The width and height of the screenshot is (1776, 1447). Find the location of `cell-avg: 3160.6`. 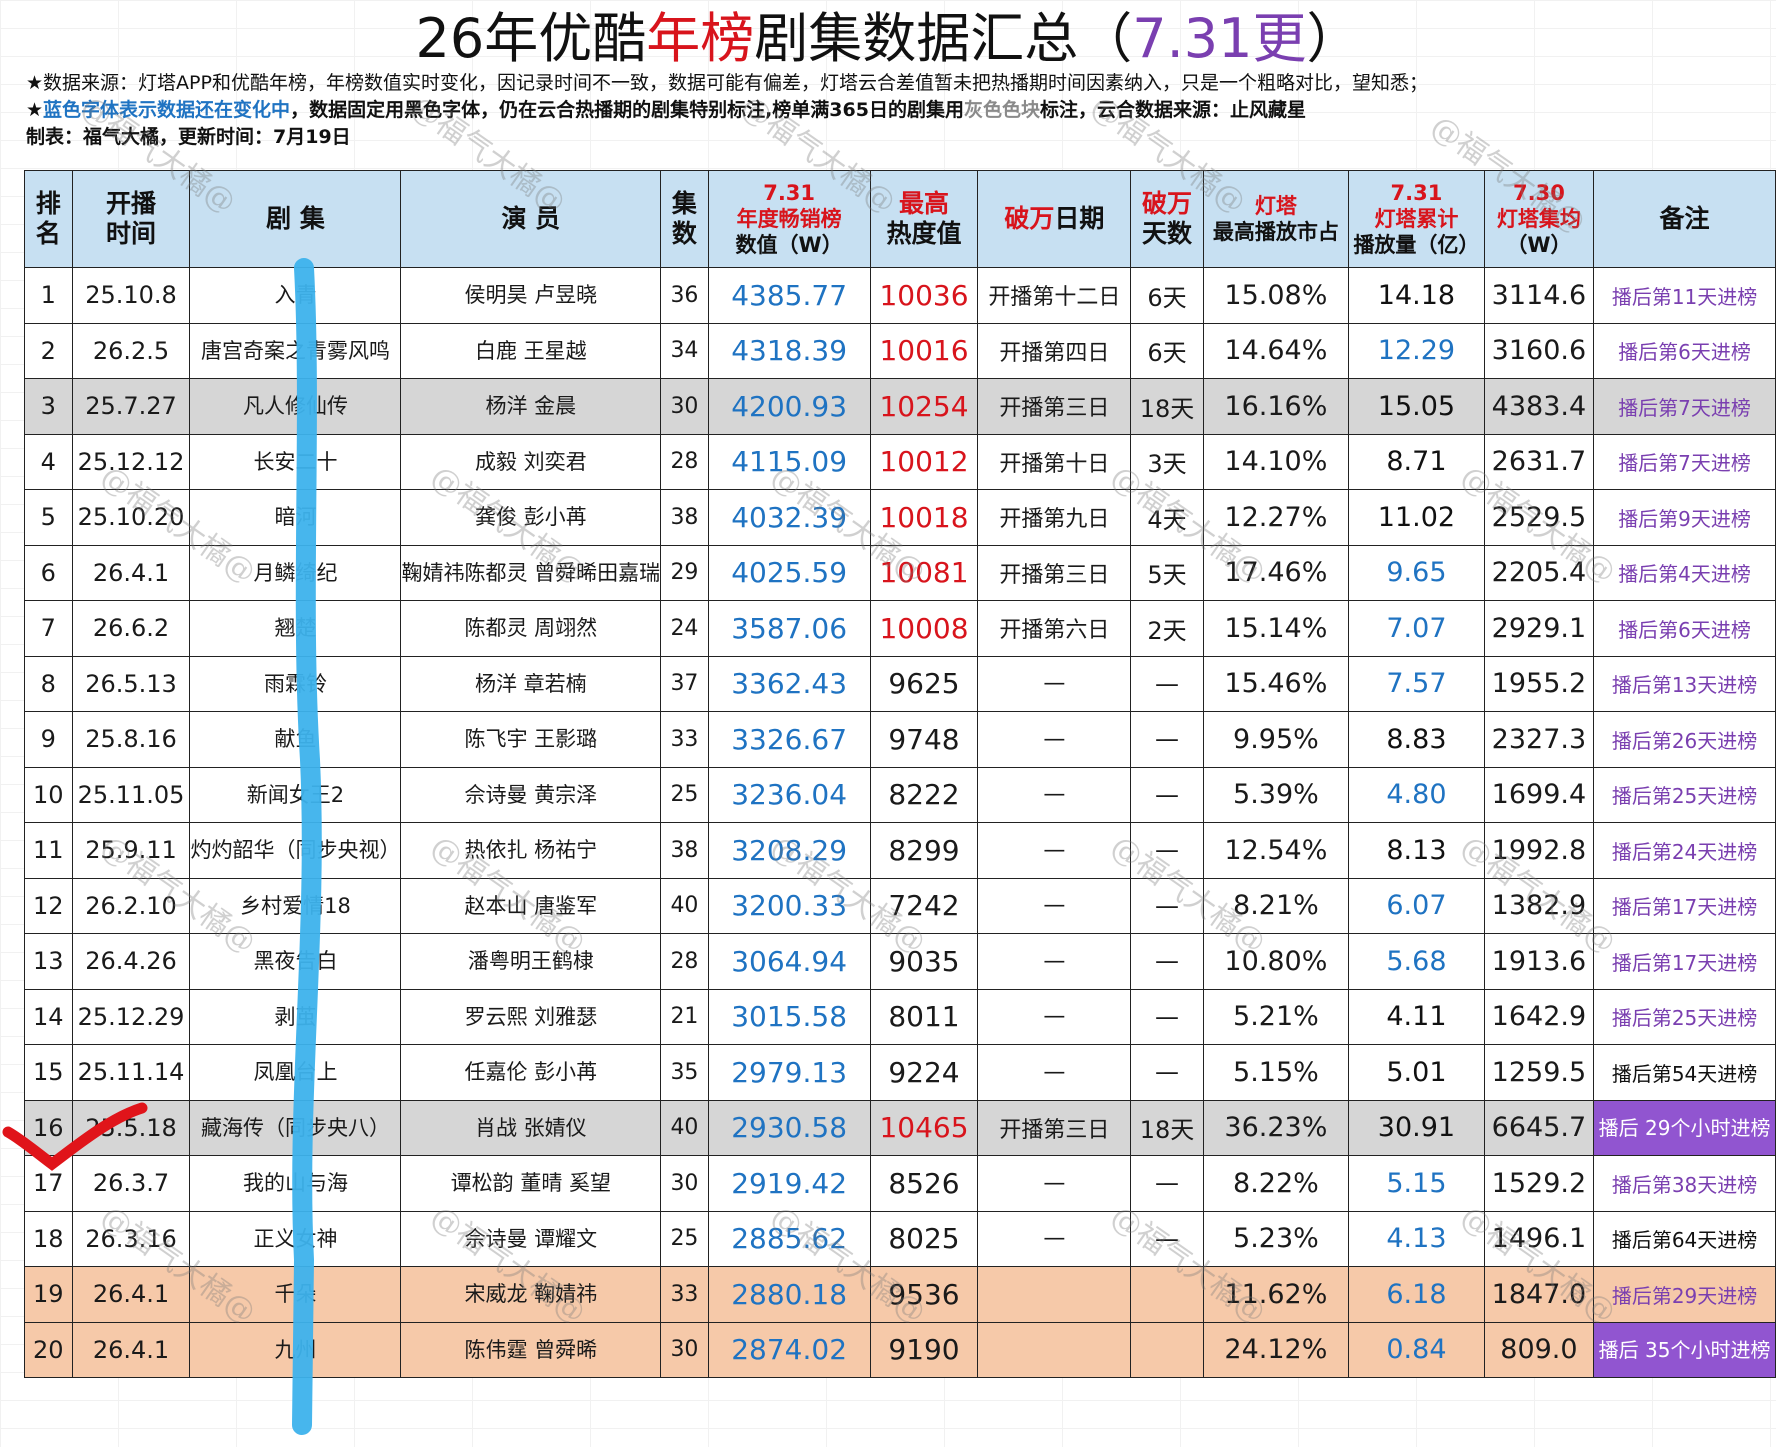

cell-avg: 3160.6 is located at coordinates (1539, 350).